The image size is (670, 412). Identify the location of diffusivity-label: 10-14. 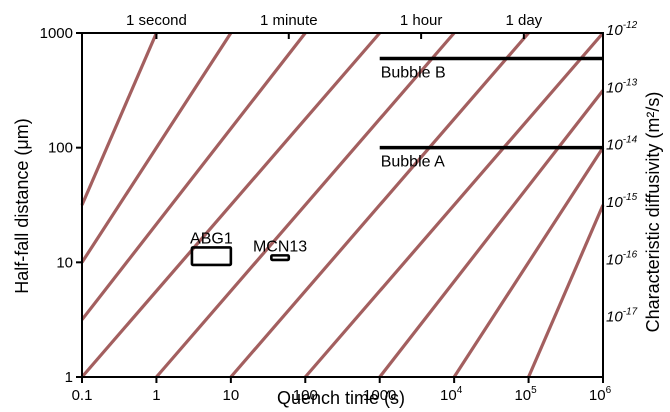
(622, 144).